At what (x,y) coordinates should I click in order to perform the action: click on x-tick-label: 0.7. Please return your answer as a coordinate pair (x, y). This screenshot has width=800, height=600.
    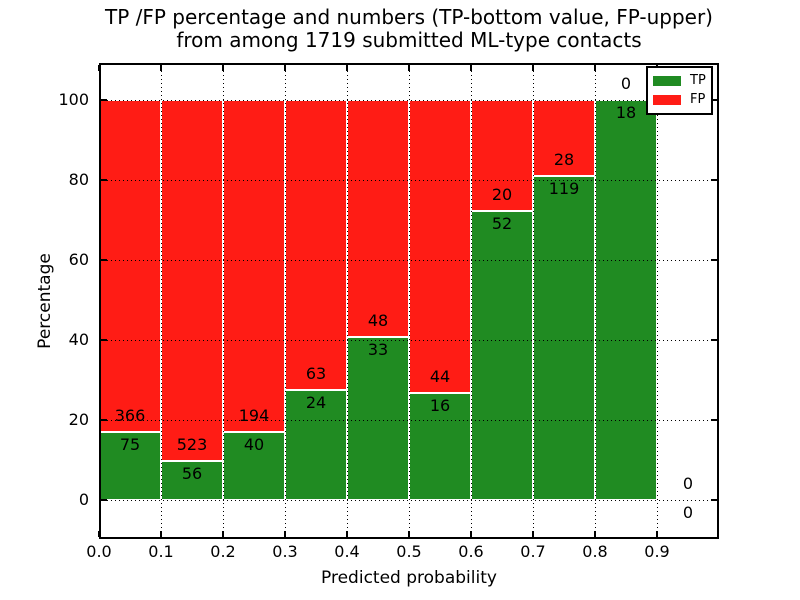
    Looking at the image, I should click on (533, 551).